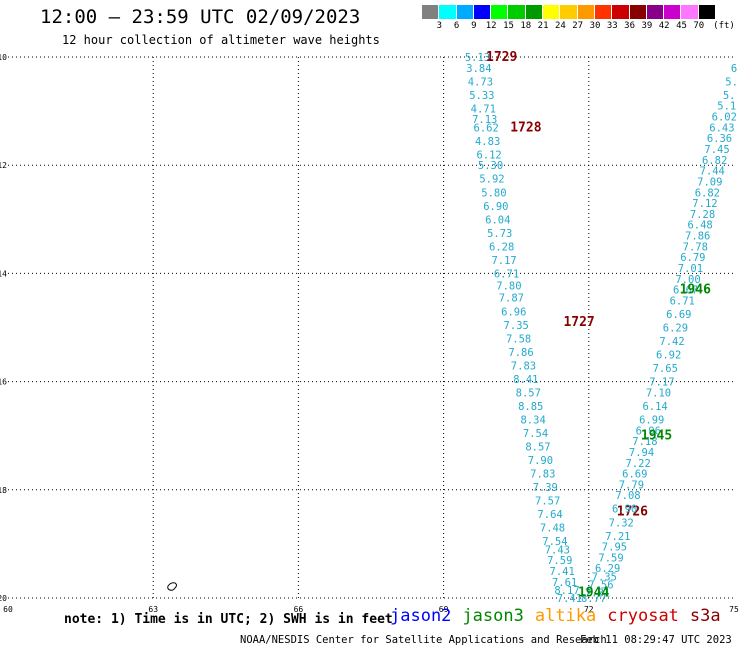  I want to click on x-tick-label: 69, so click(444, 609).